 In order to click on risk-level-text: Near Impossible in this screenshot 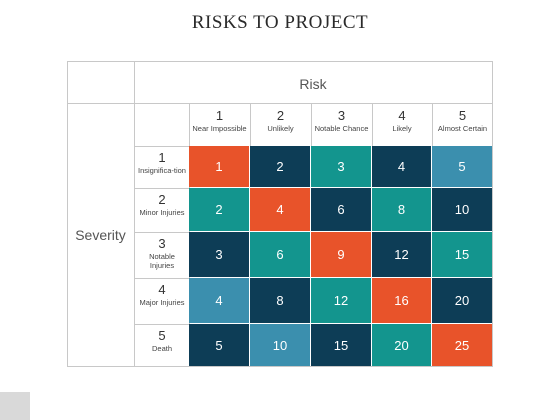, I will do `click(219, 128)`.